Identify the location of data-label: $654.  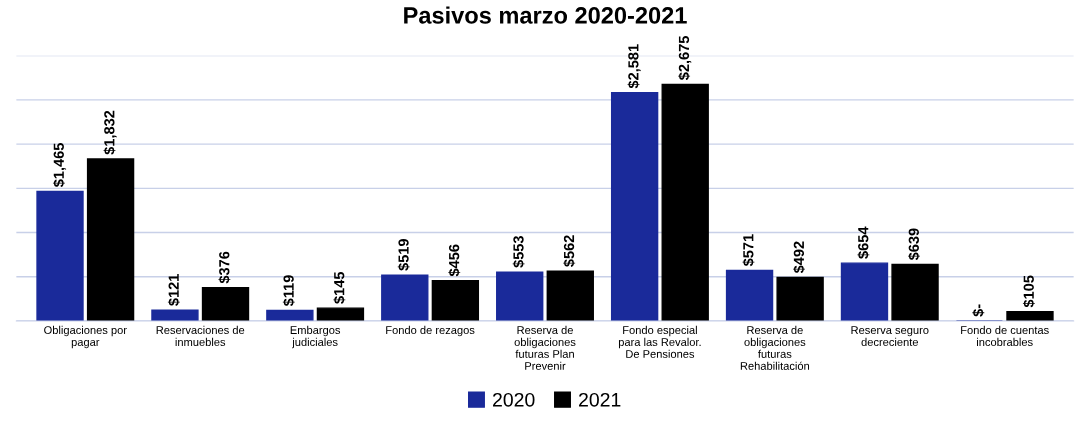
(863, 242).